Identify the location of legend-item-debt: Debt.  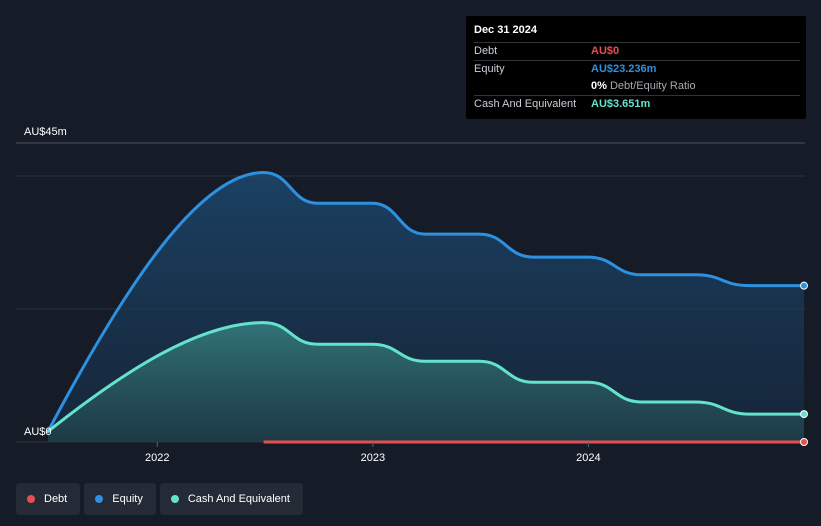
(48, 499).